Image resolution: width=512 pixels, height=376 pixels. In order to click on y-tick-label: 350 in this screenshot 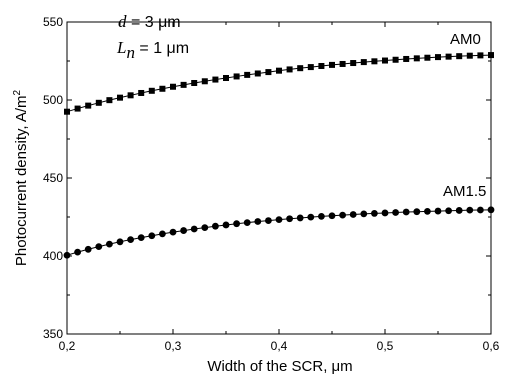, I will do `click(53, 334)`.